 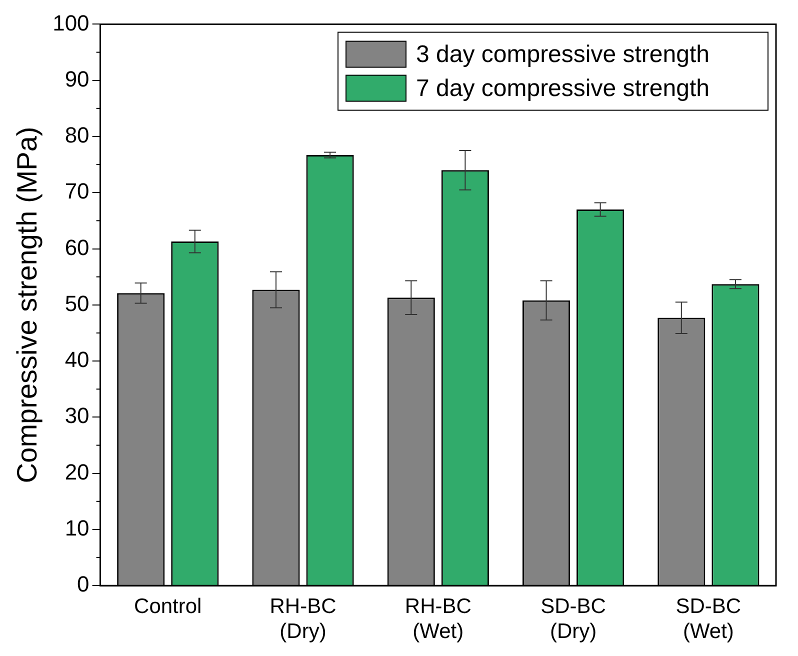 I want to click on y-tick-label: 100, so click(x=71, y=23).